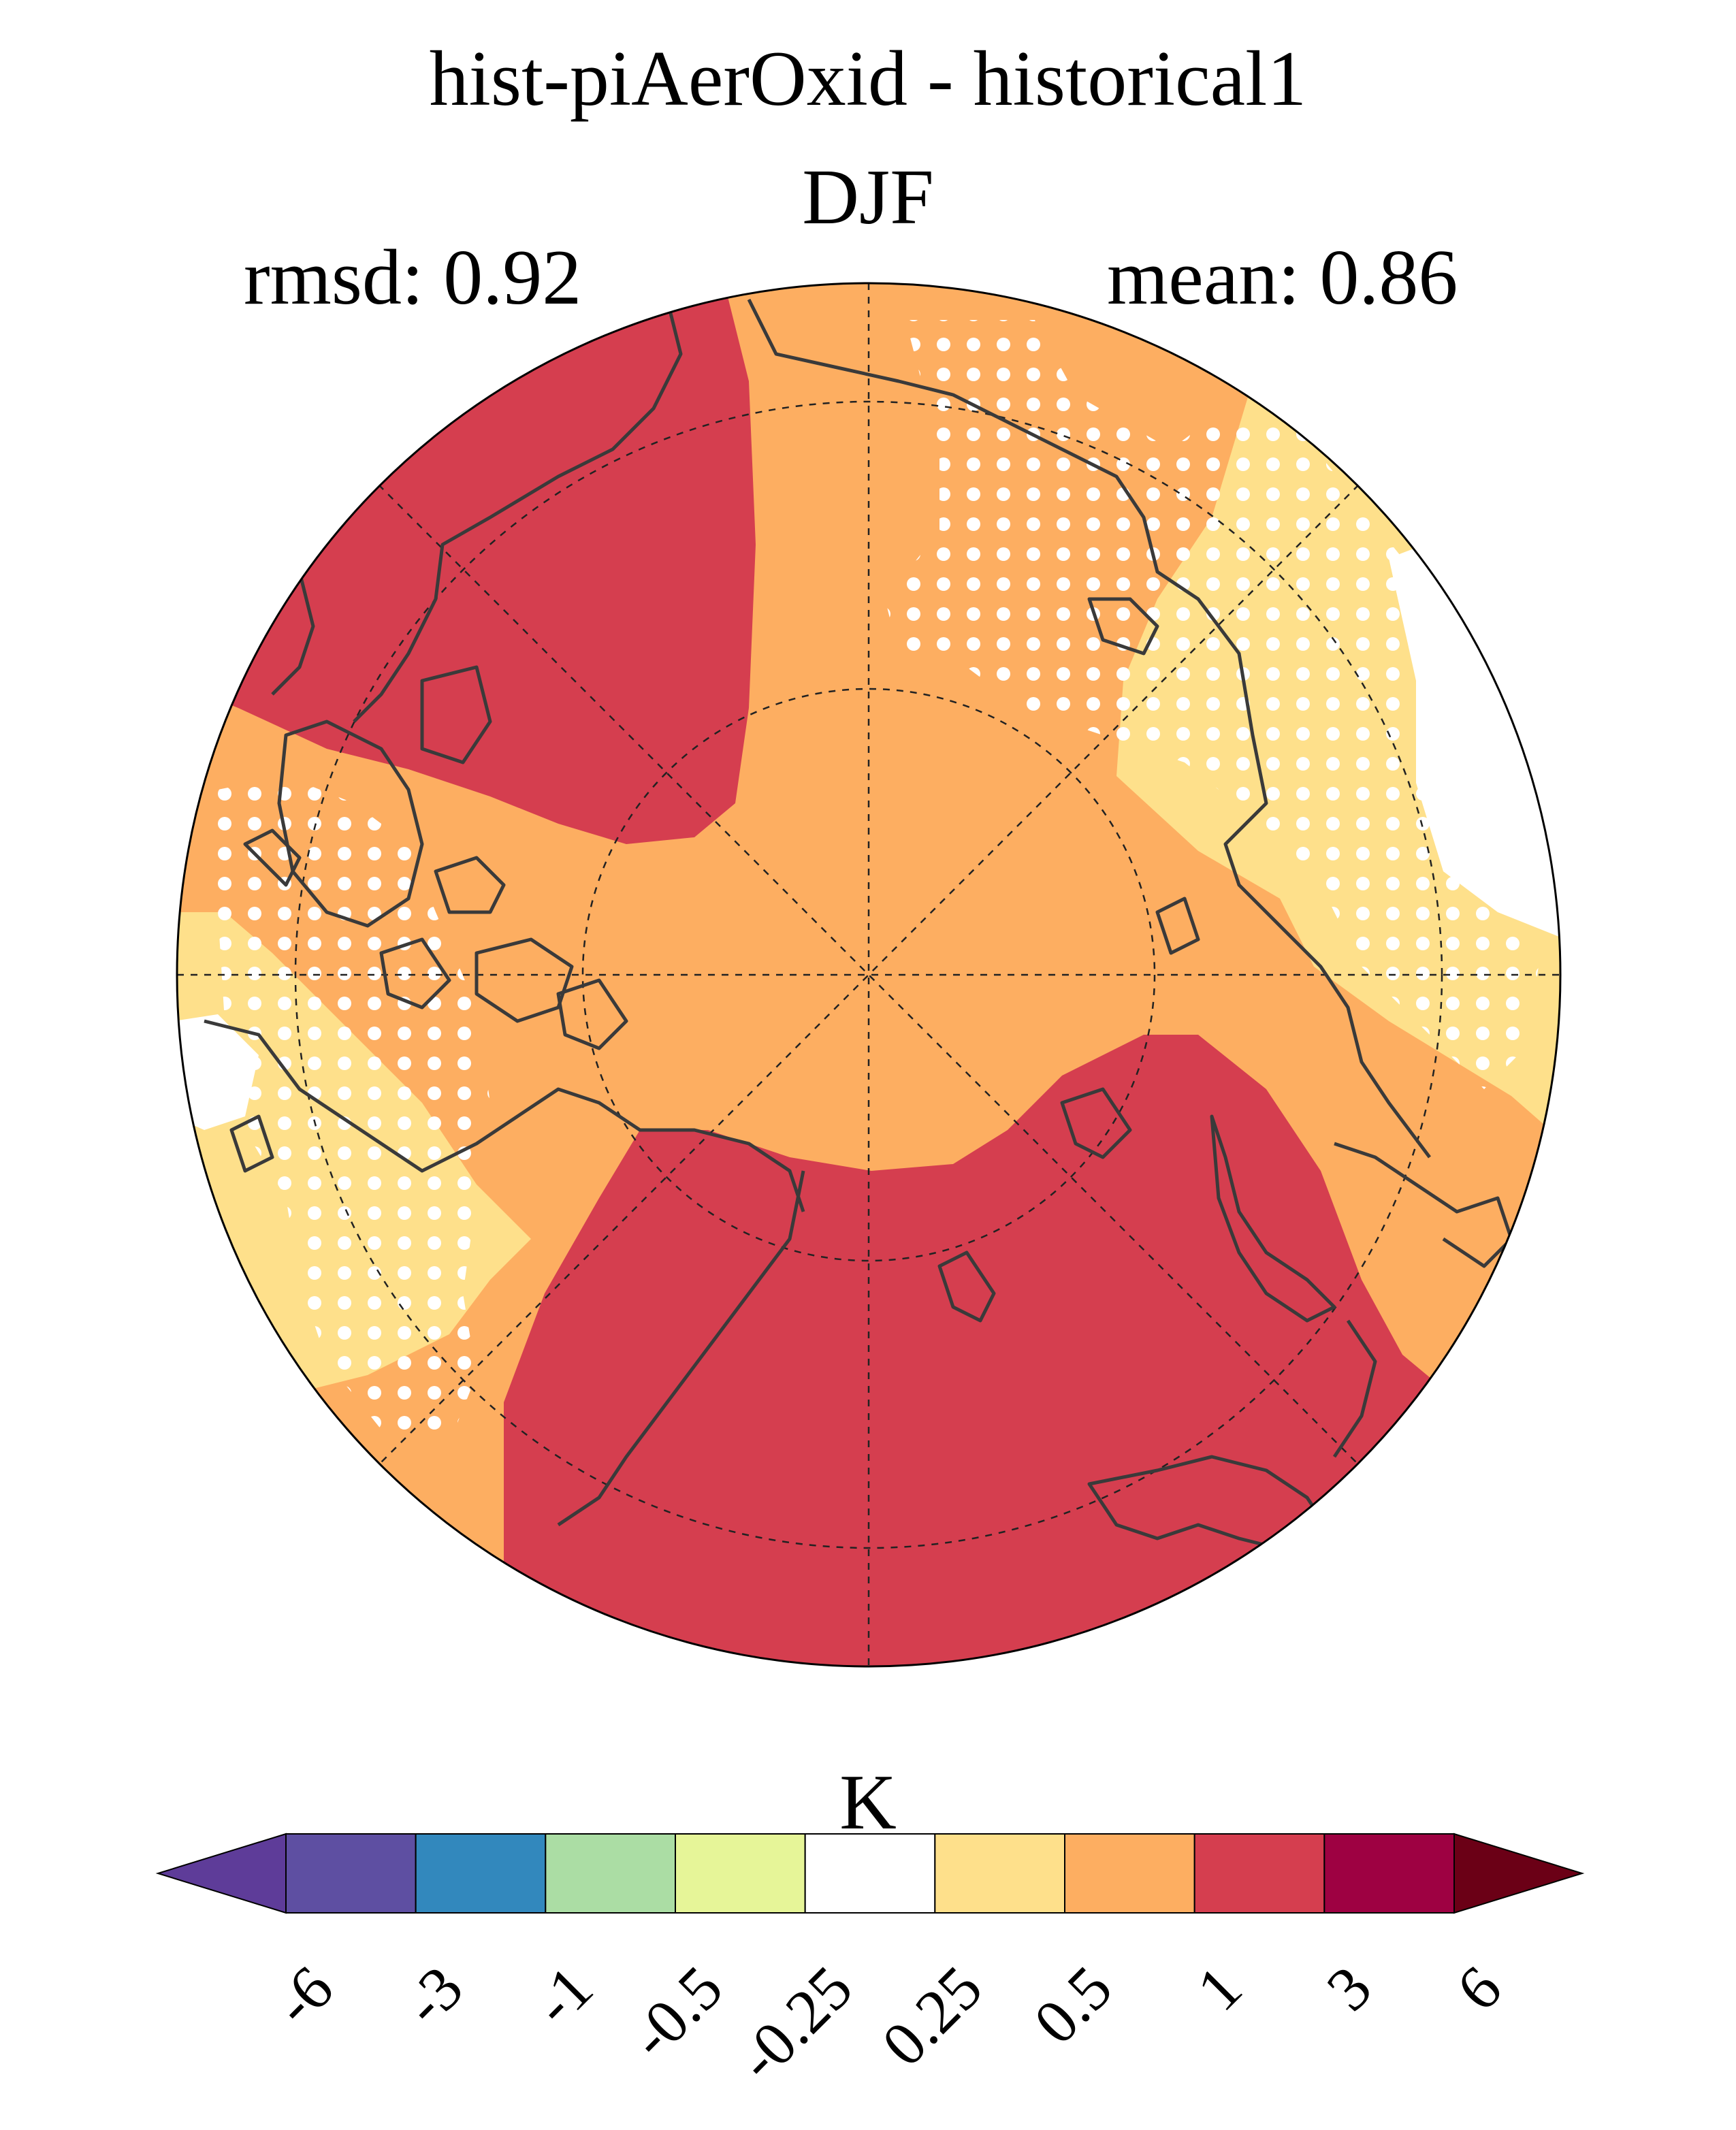  I want to click on colorbar-tick-label: -0.5, so click(675, 2011).